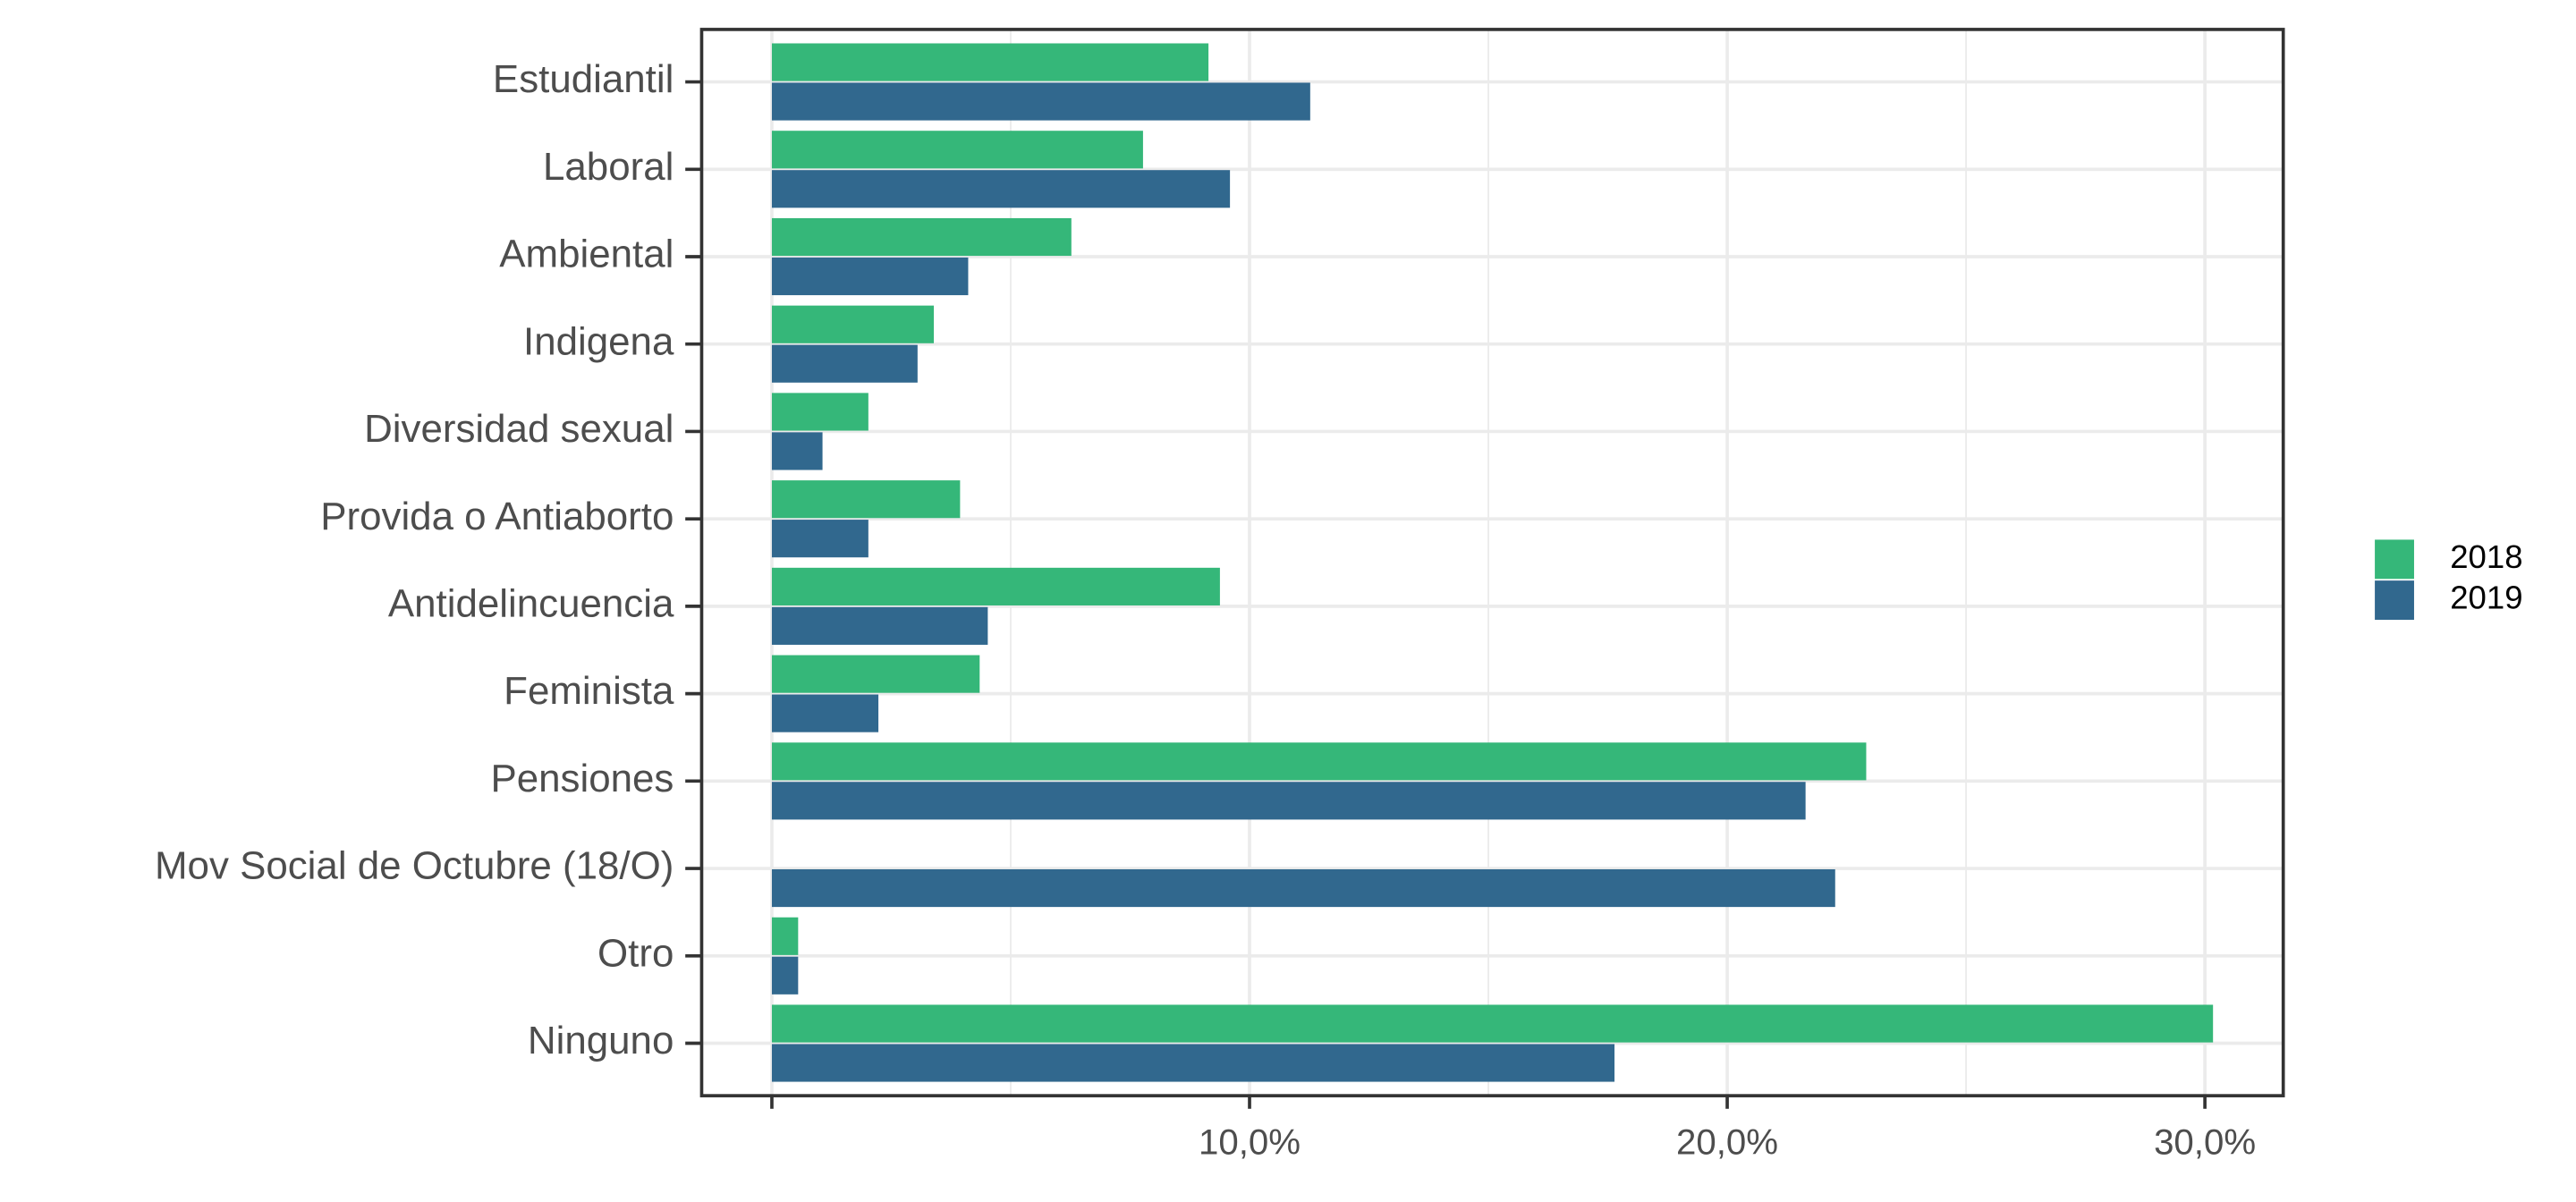 Image resolution: width=2576 pixels, height=1202 pixels. I want to click on legend-label: 2018, so click(2486, 556).